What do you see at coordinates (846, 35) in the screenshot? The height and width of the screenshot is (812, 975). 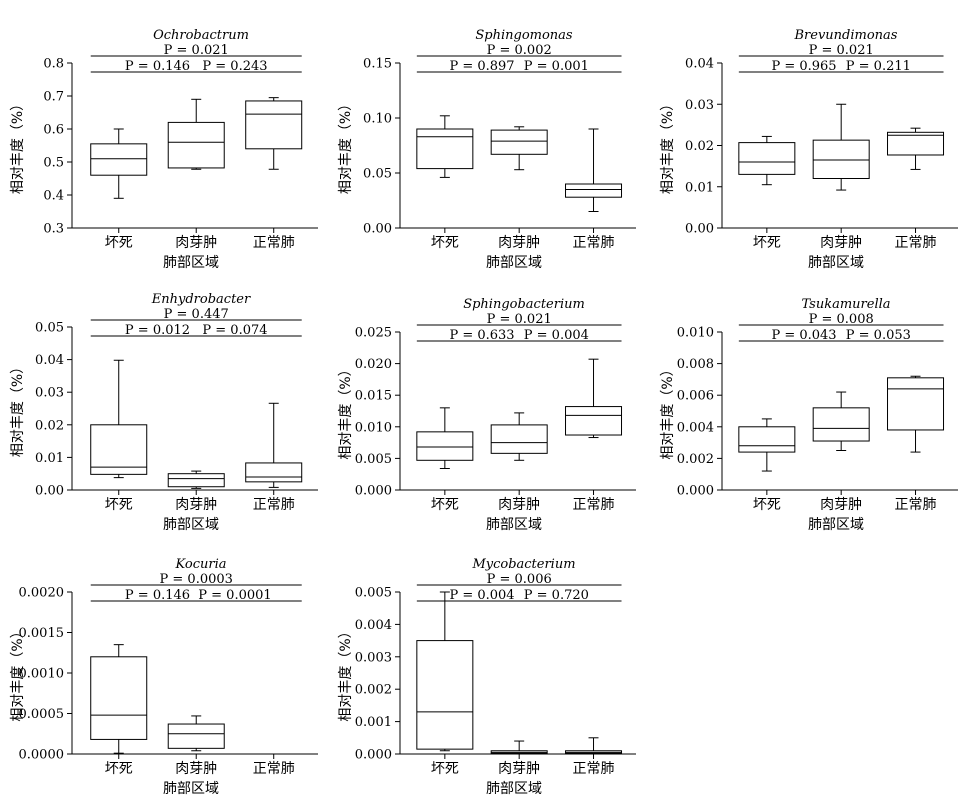 I see `panel-title: Brevundimonas` at bounding box center [846, 35].